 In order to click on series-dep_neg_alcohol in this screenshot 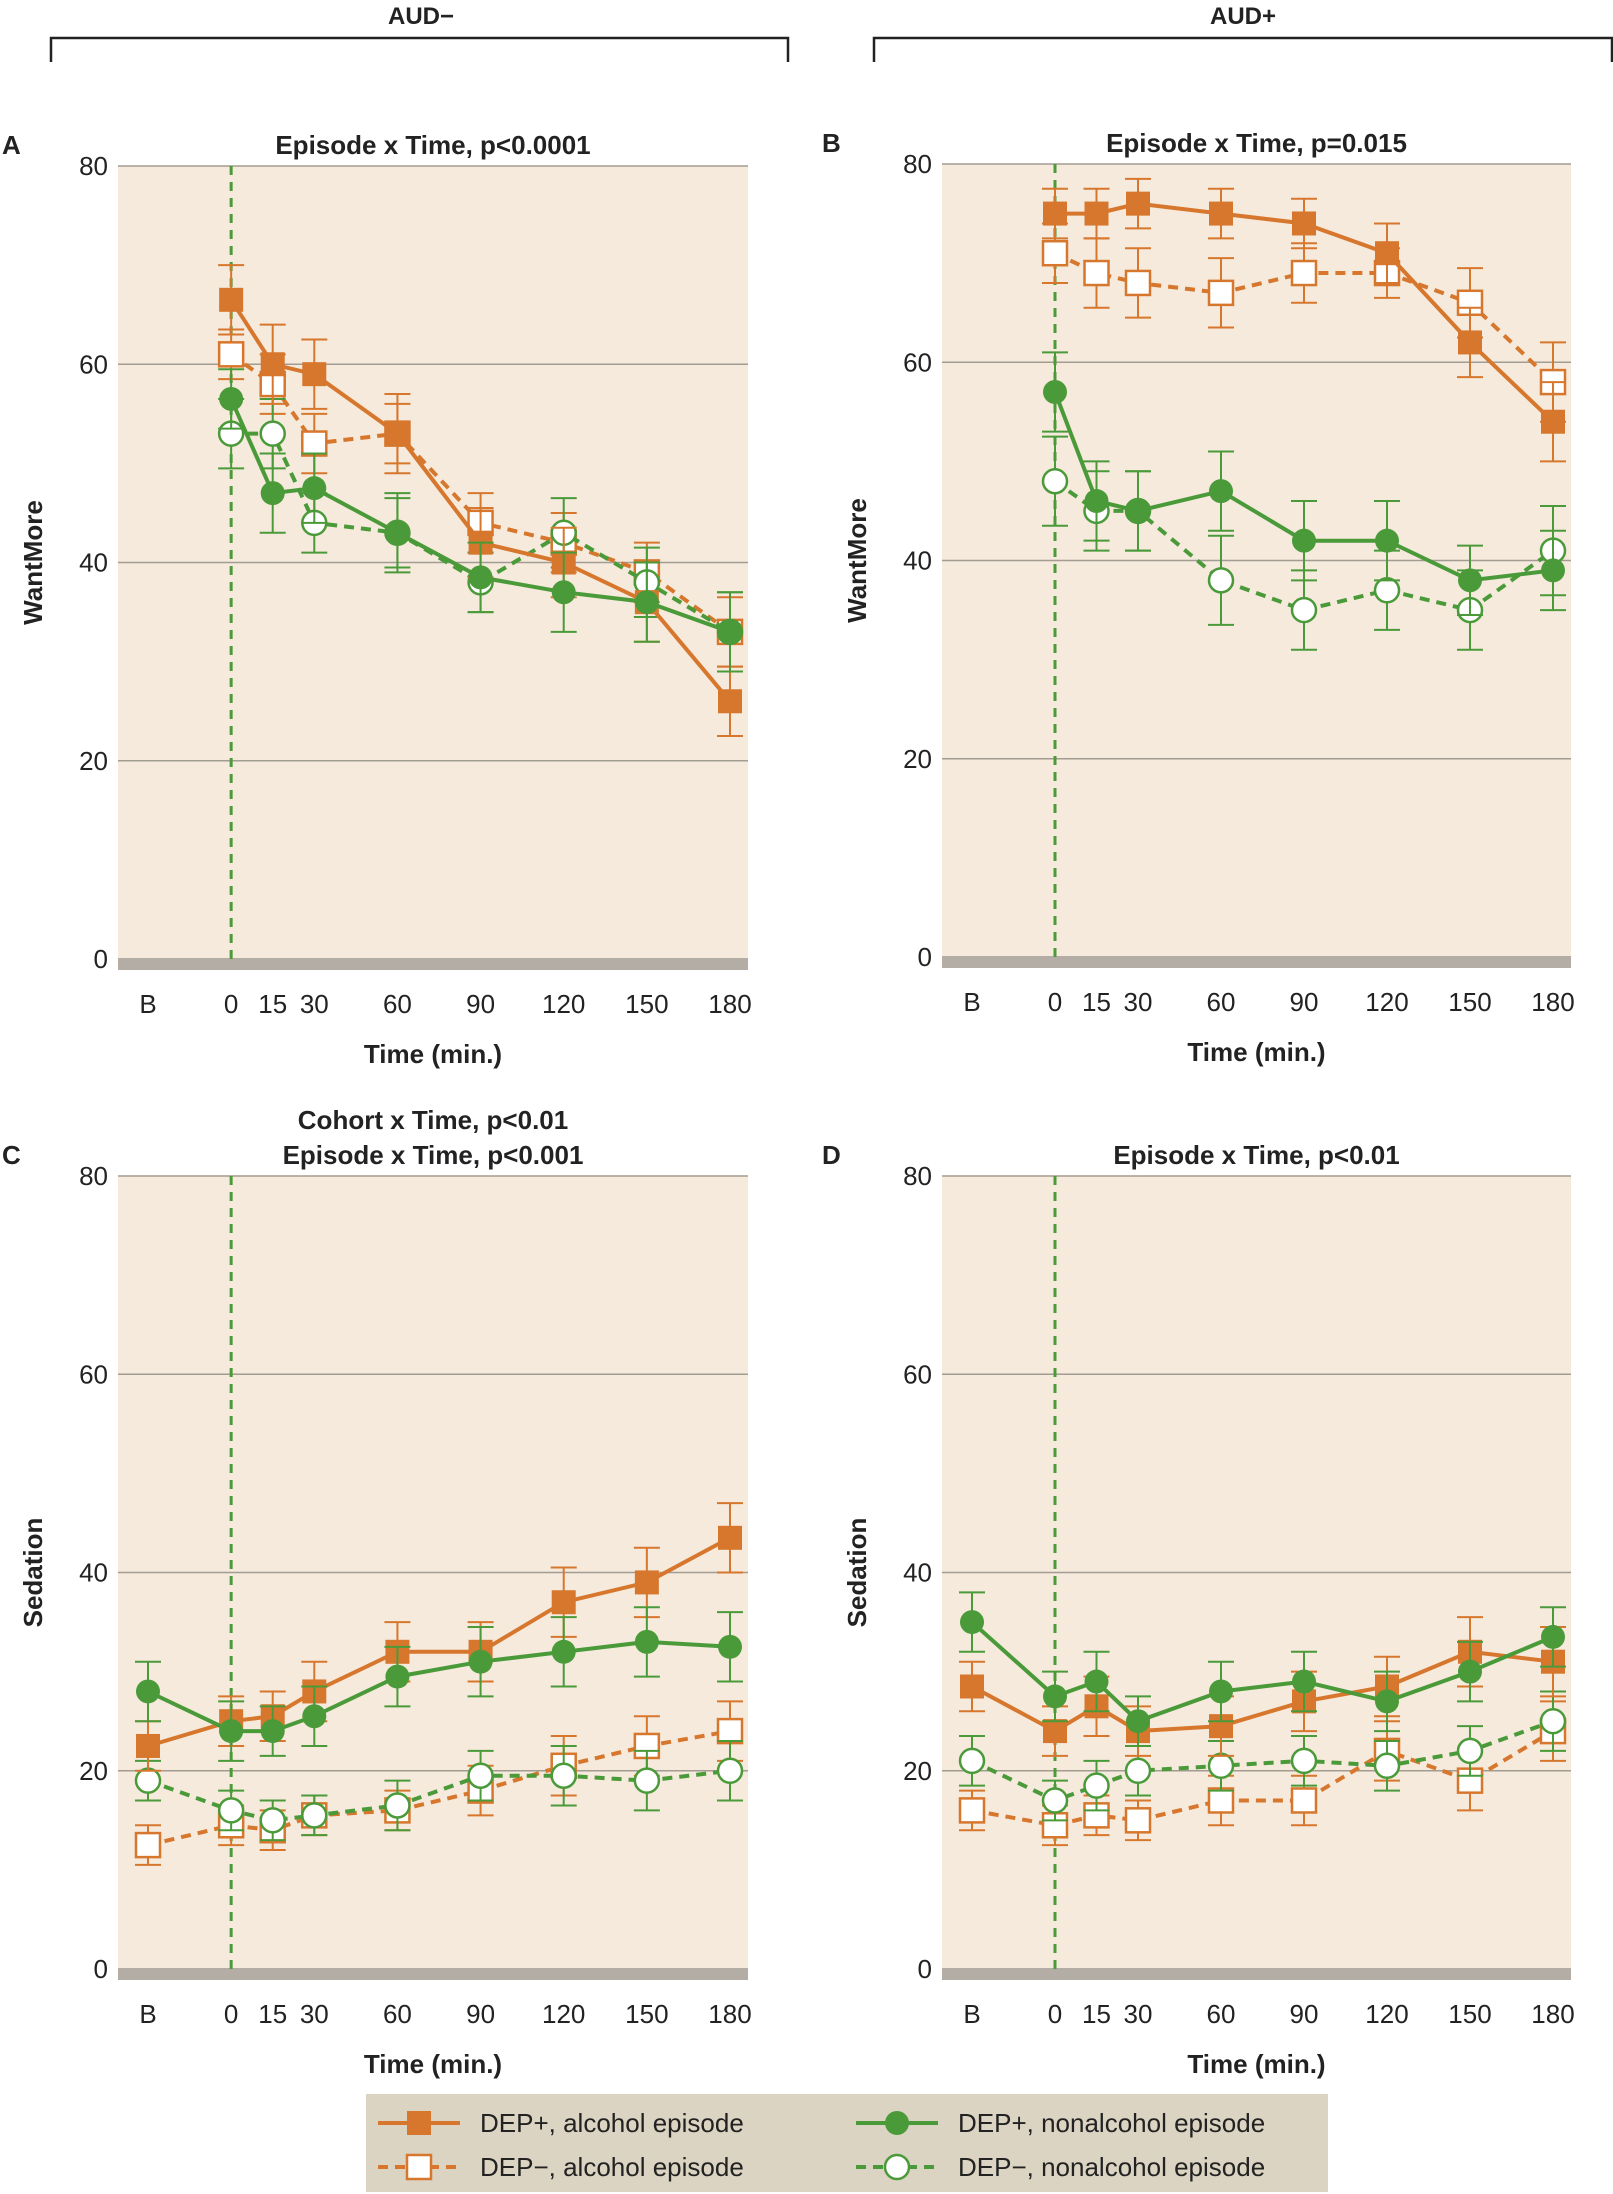, I will do `click(1304, 322)`.